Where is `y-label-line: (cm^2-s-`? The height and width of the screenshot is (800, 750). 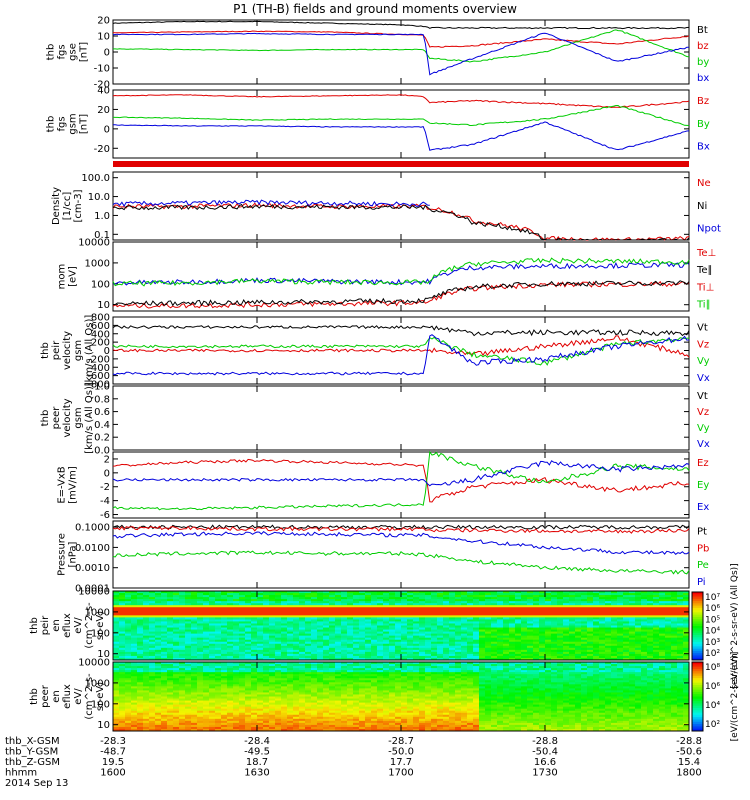
y-label-line: (cm^2-s- is located at coordinates (89, 625).